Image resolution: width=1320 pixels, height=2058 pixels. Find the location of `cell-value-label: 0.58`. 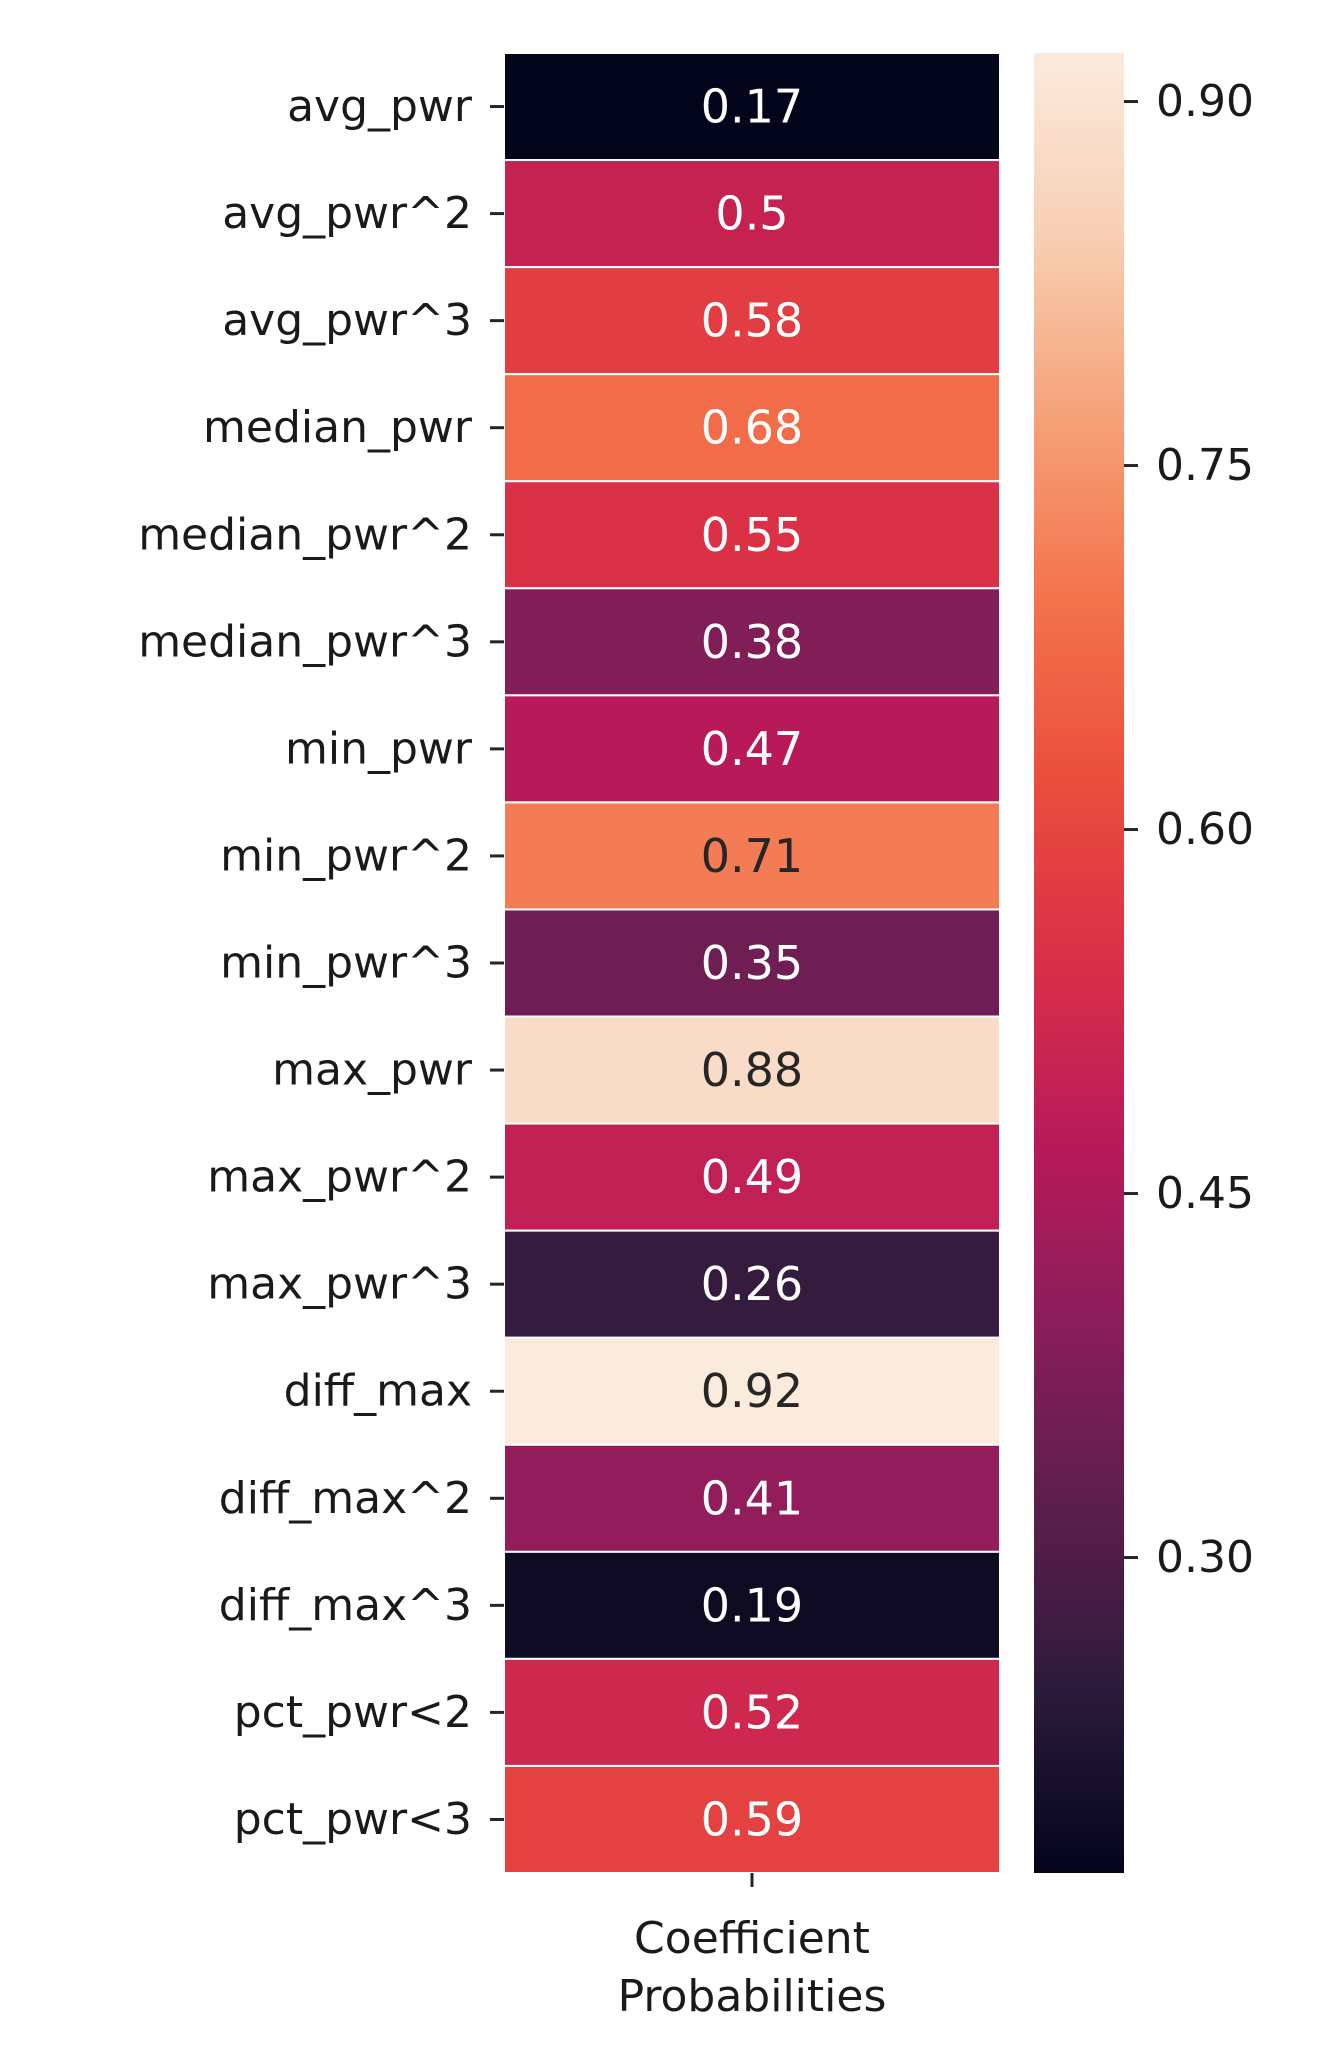

cell-value-label: 0.58 is located at coordinates (752, 321).